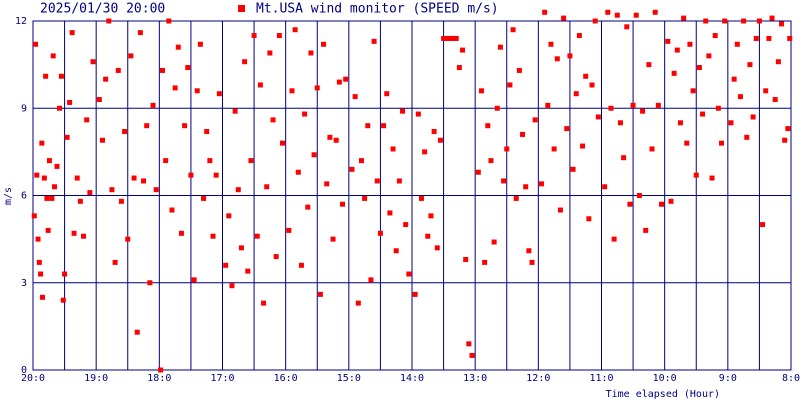 Image resolution: width=800 pixels, height=400 pixels. I want to click on x-tick-label: 13:0, so click(475, 378).